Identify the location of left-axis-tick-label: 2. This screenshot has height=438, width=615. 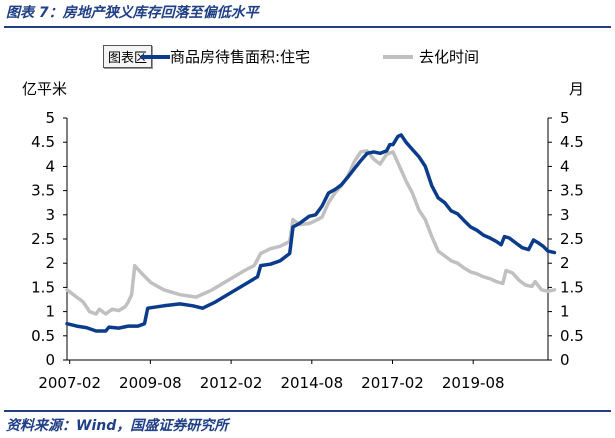
(50, 263).